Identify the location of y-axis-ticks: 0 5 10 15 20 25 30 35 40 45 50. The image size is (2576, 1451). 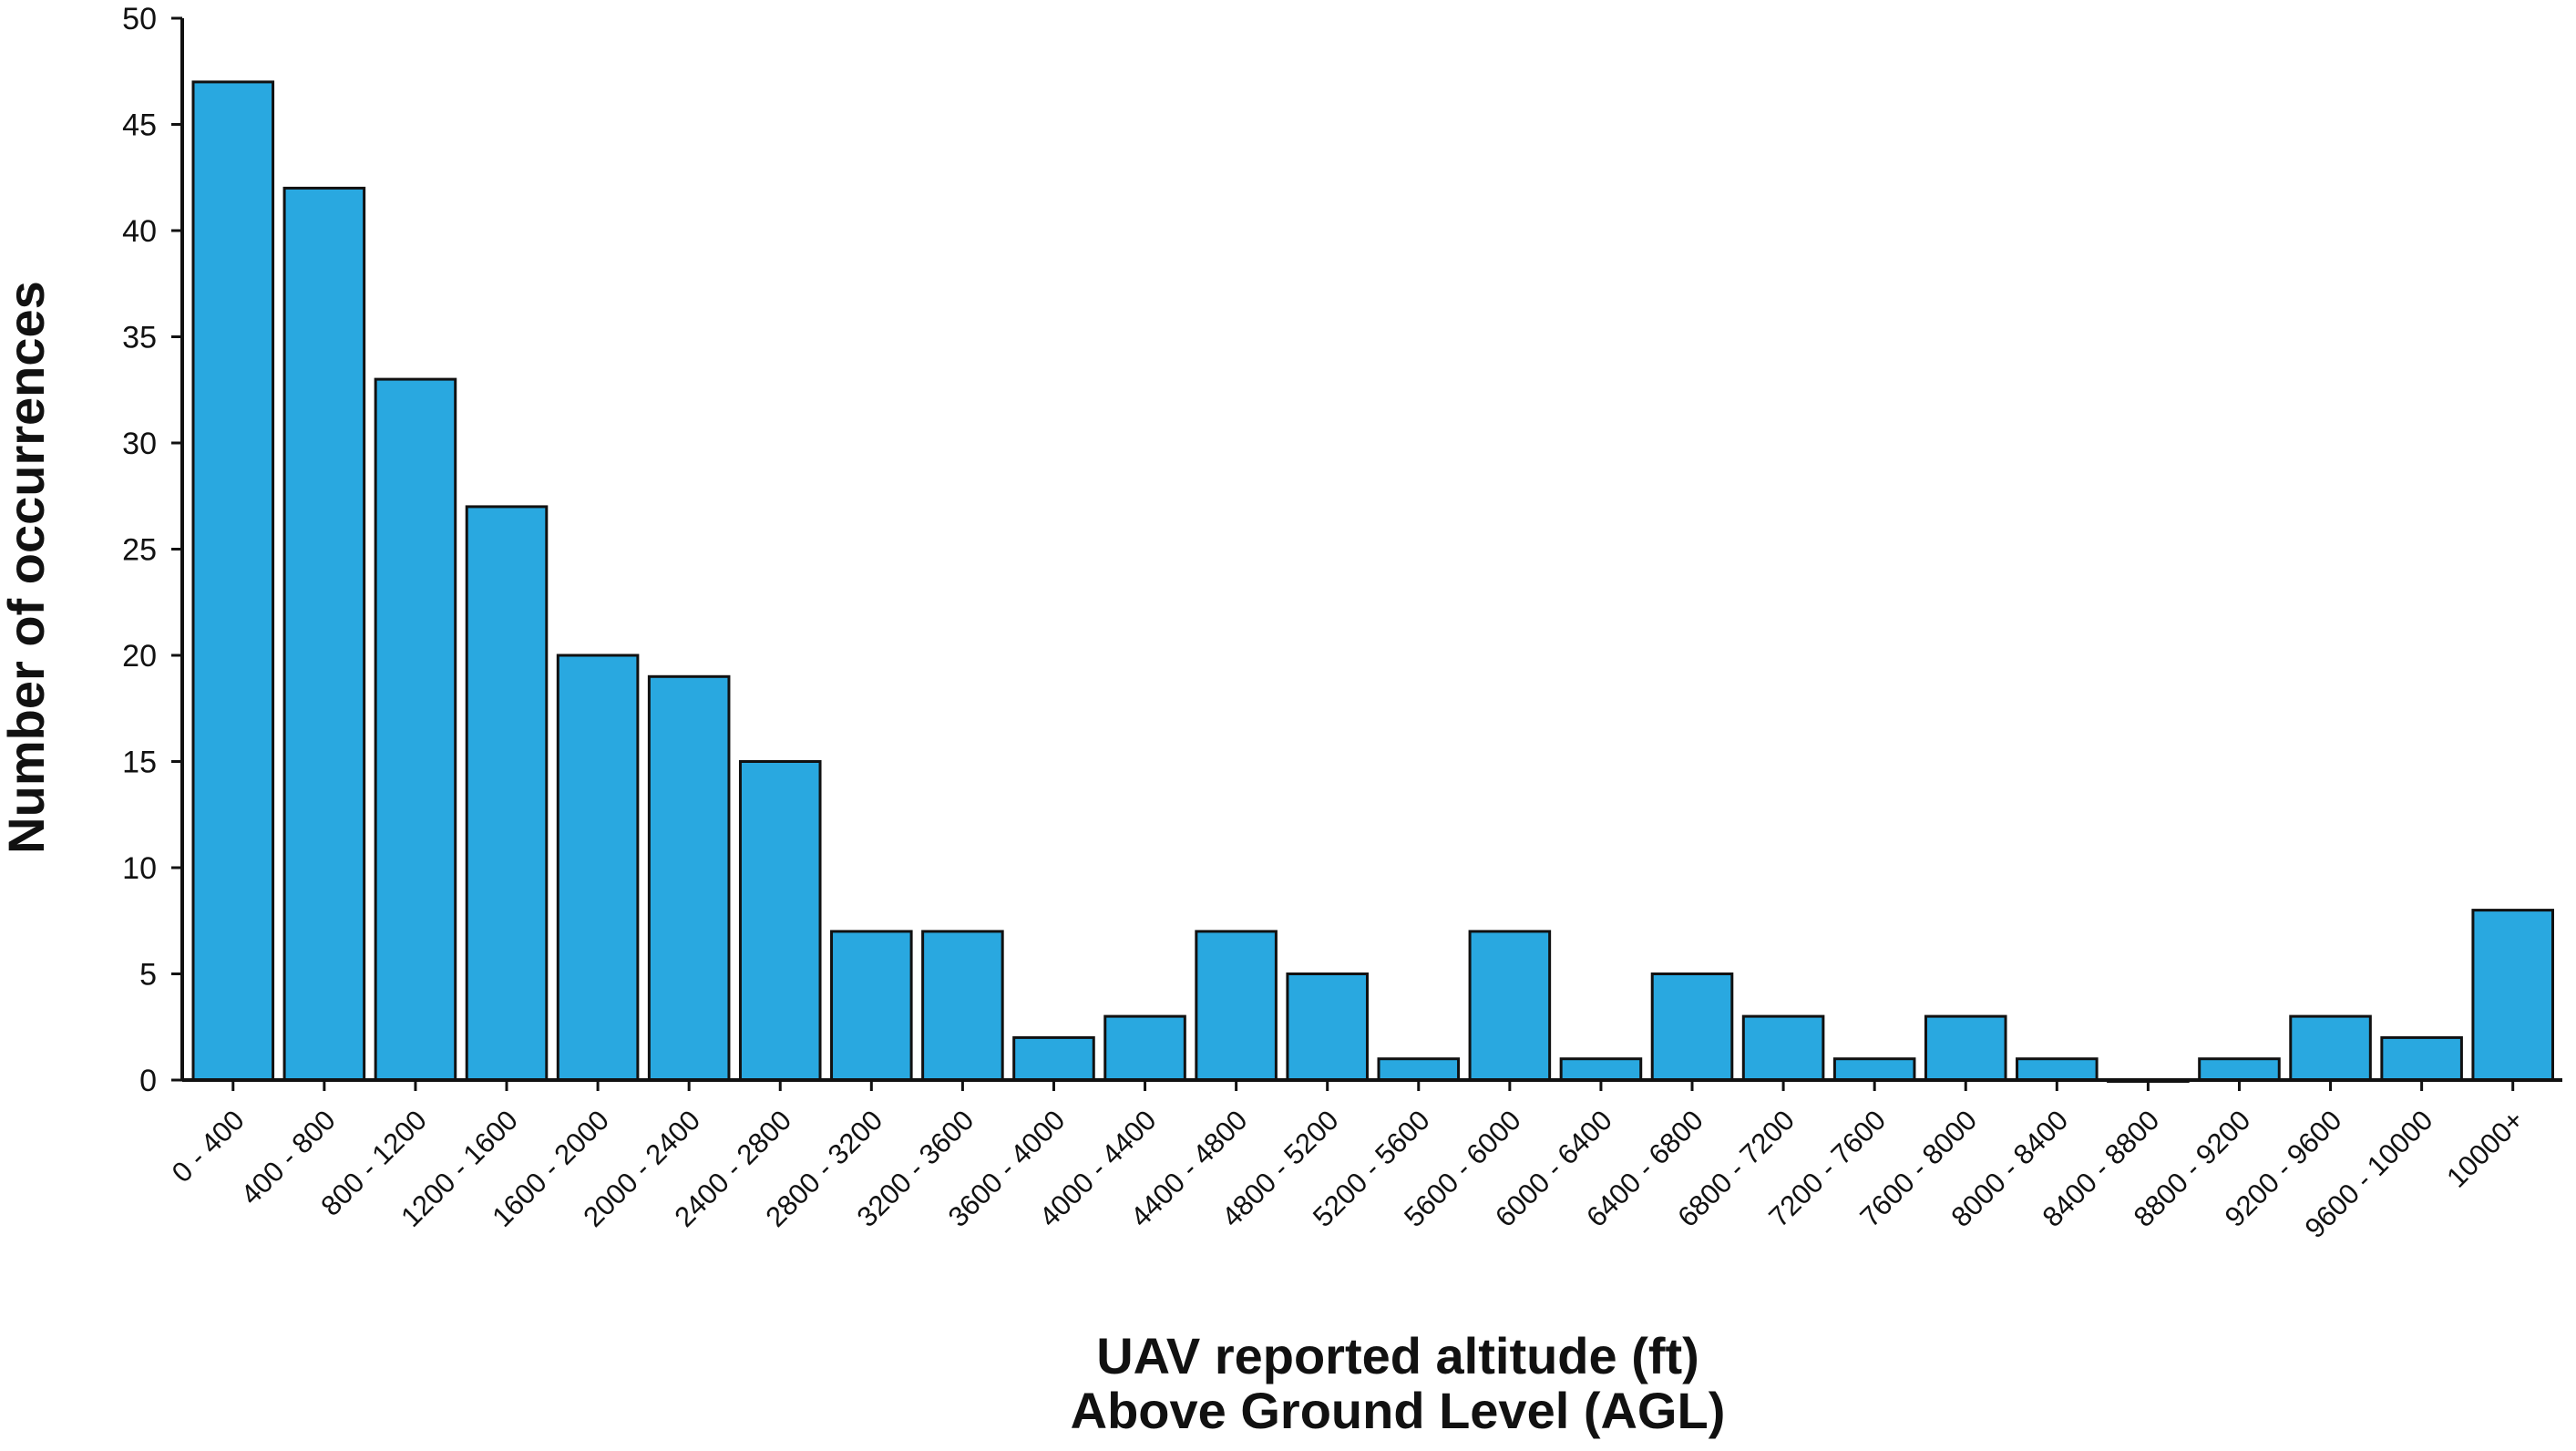
(152, 550).